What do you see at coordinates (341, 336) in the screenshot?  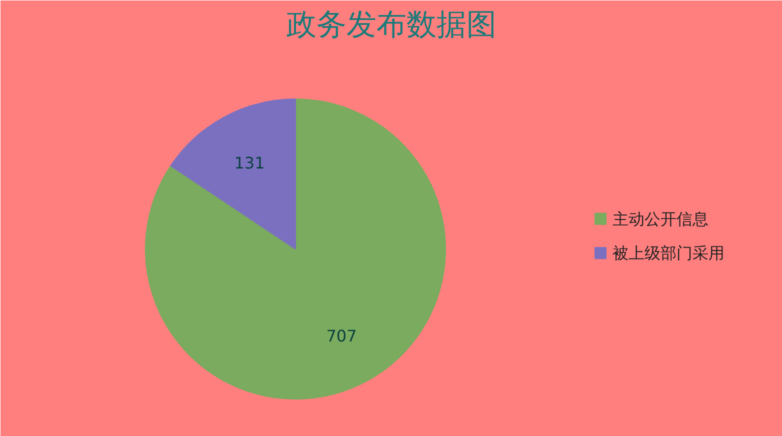 I see `data-label: 707` at bounding box center [341, 336].